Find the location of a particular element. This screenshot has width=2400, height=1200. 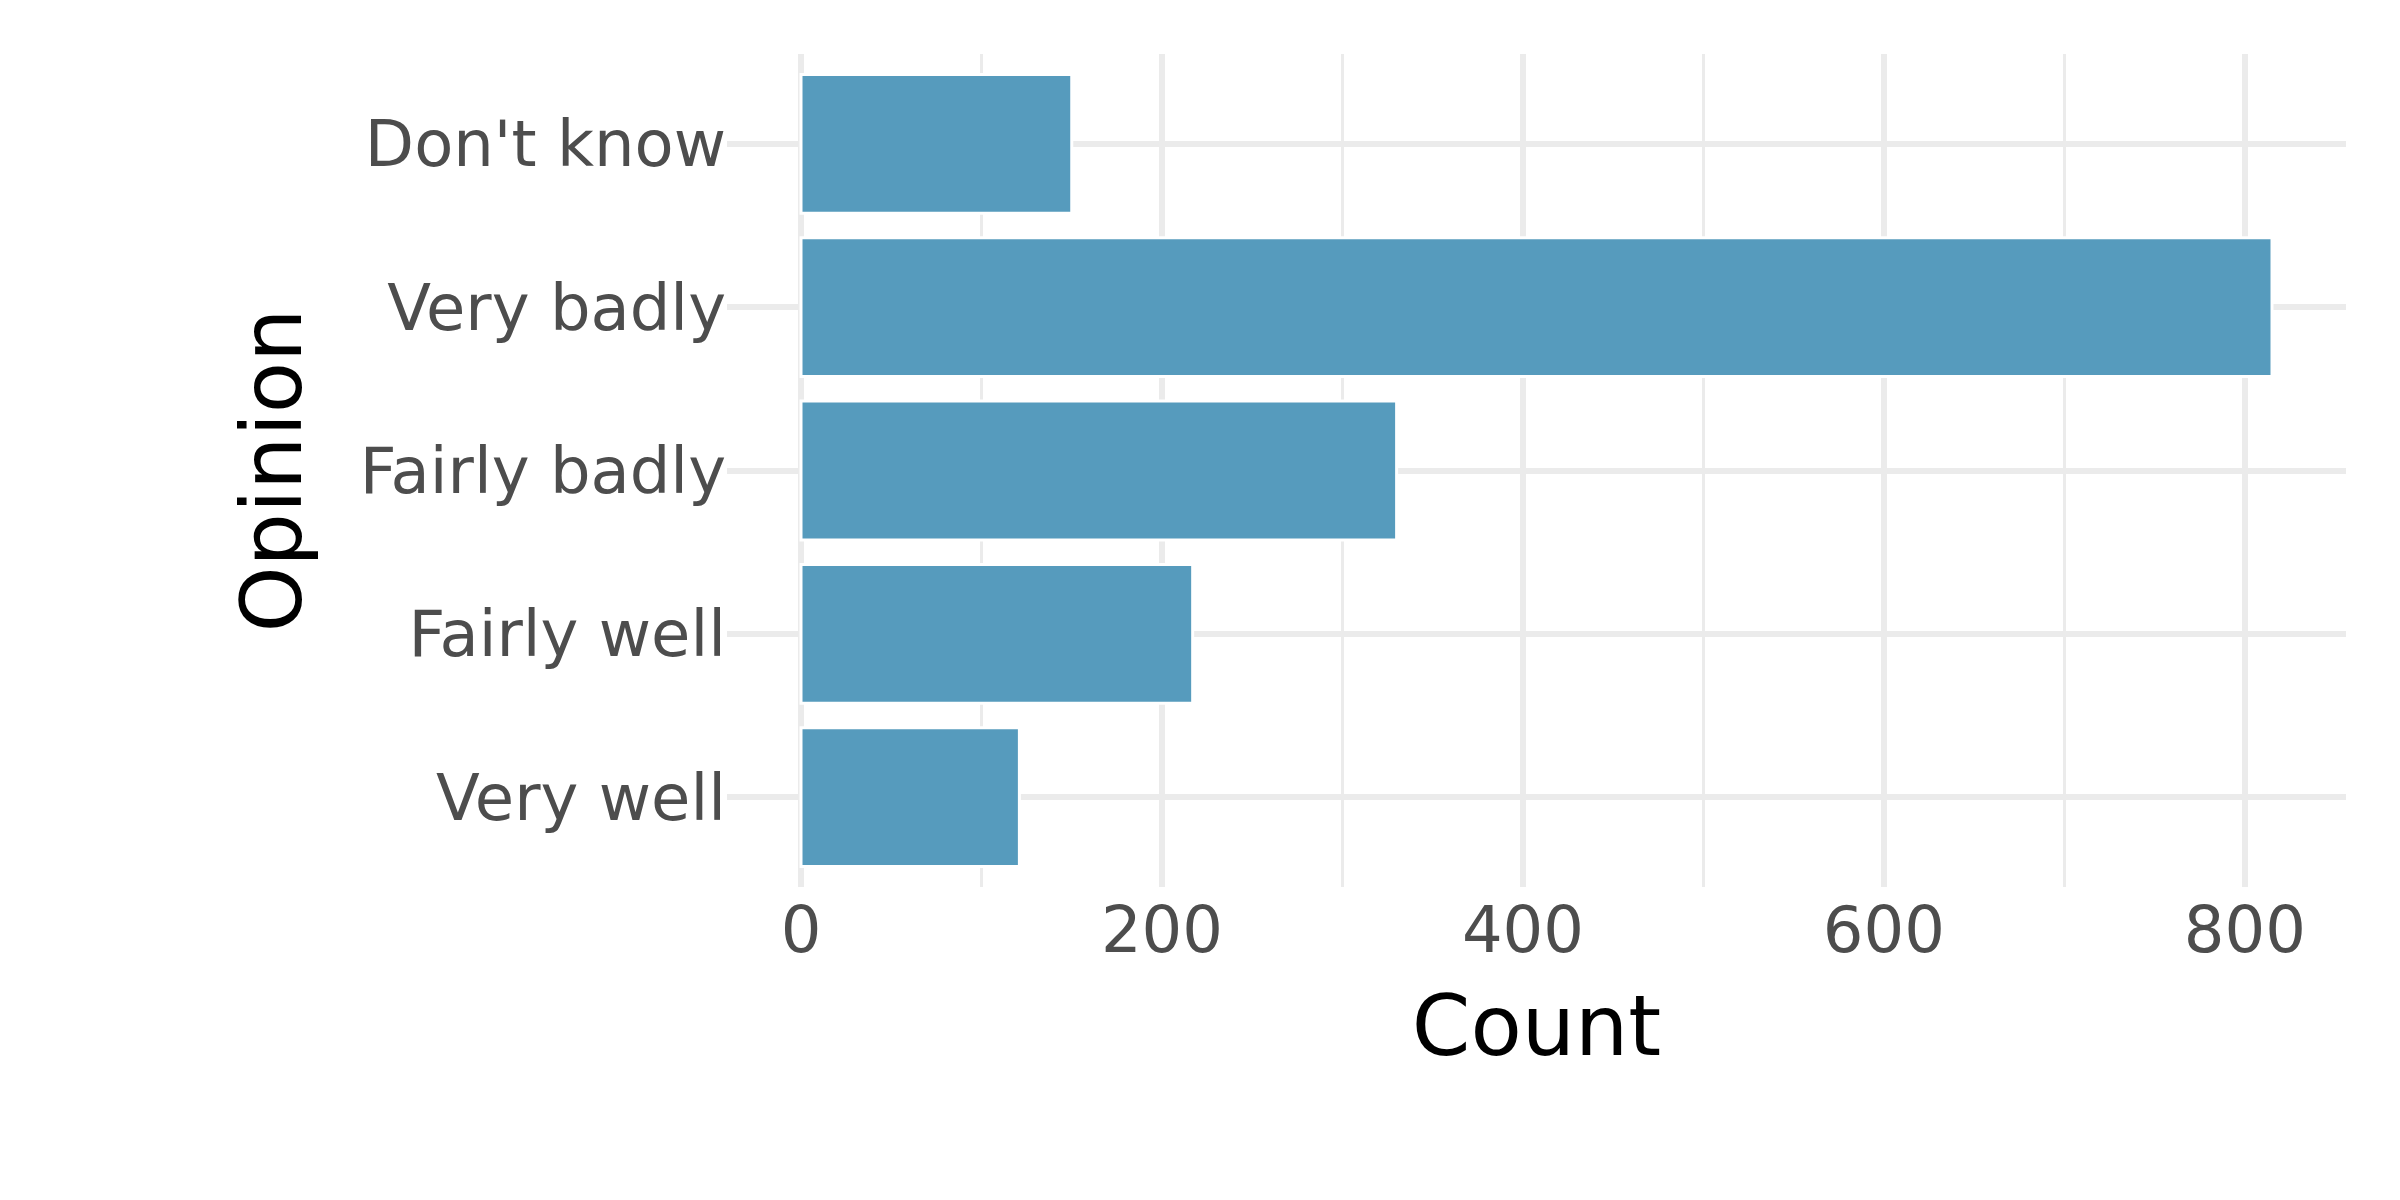

y-axis-title: Opinion is located at coordinates (271, 470).